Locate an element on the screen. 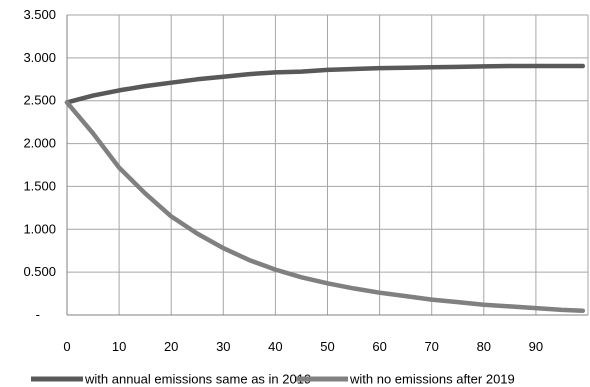  y-tick-label: 0.500 is located at coordinates (39, 271).